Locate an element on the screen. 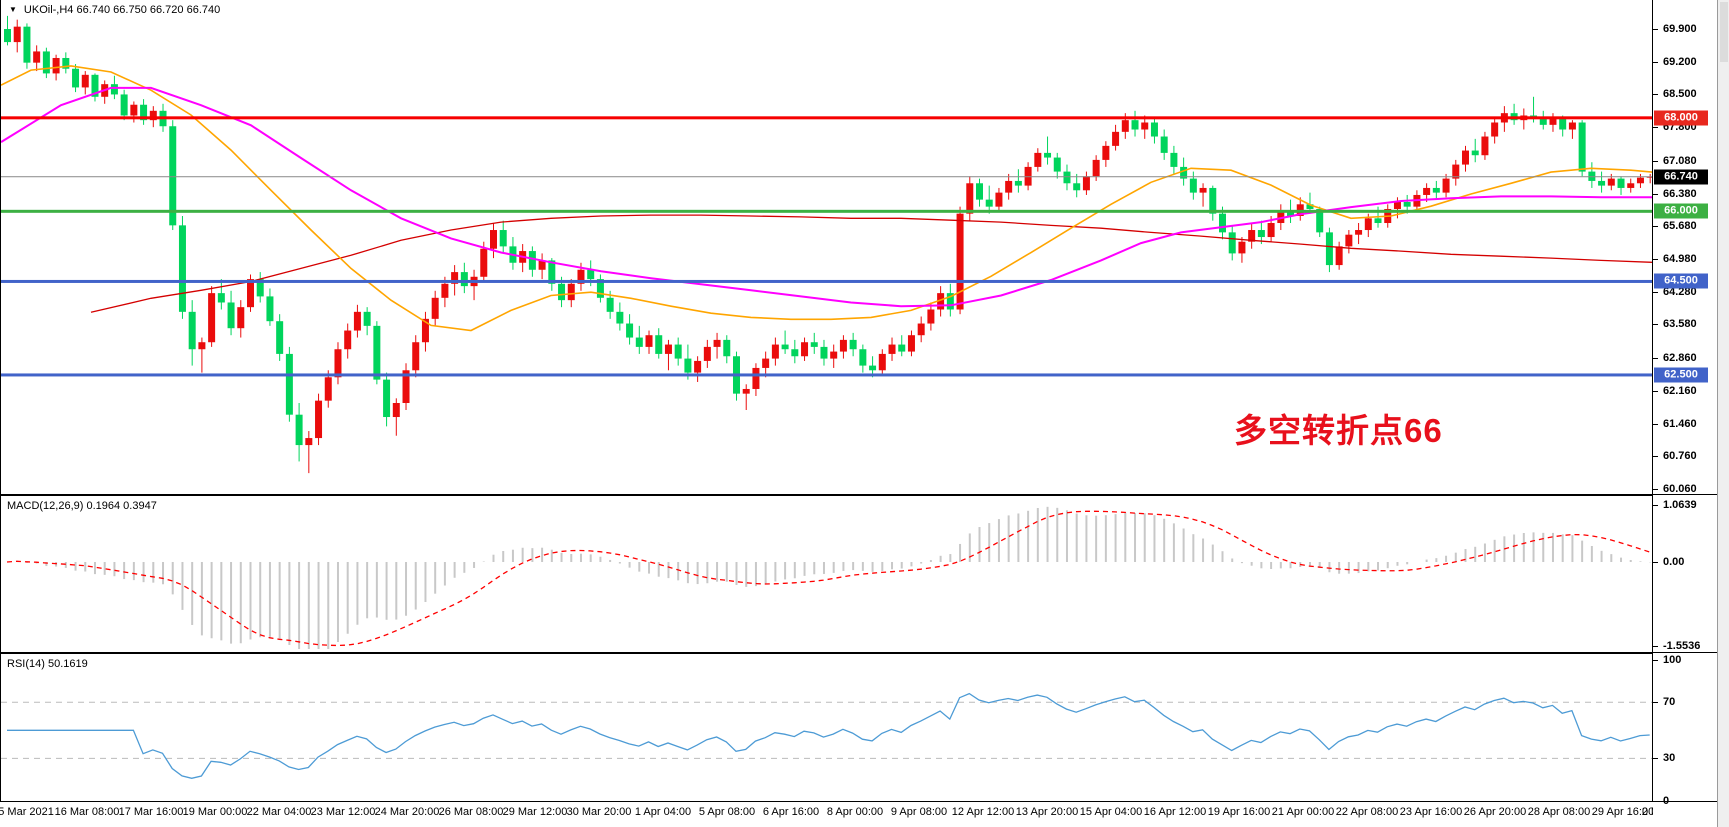 The height and width of the screenshot is (827, 1729). price-badge-64.500: 64.500 is located at coordinates (1681, 281).